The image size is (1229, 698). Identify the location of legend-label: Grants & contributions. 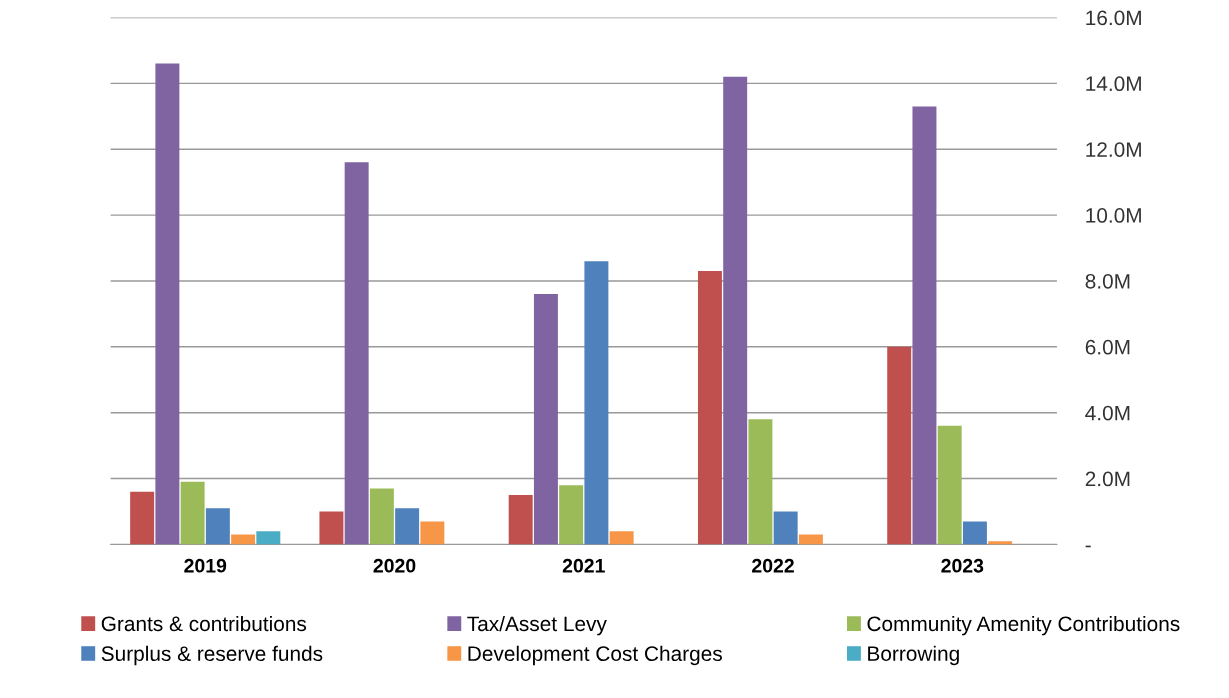
(204, 623).